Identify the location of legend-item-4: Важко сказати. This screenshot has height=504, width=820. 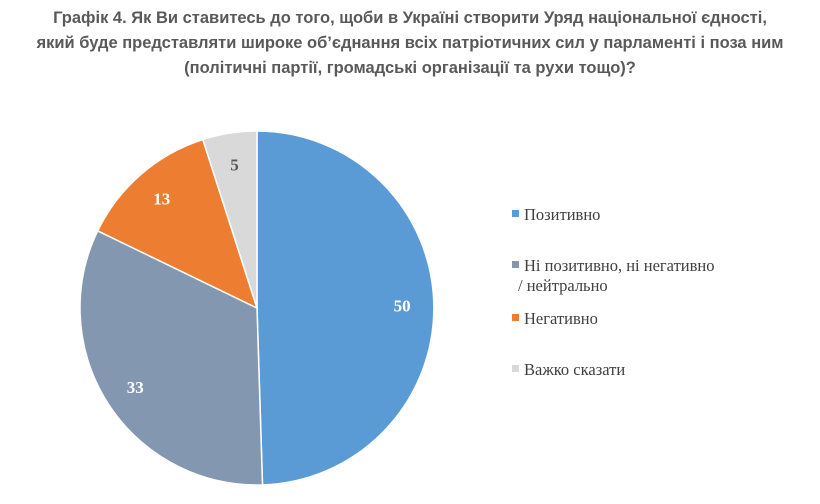
(568, 369).